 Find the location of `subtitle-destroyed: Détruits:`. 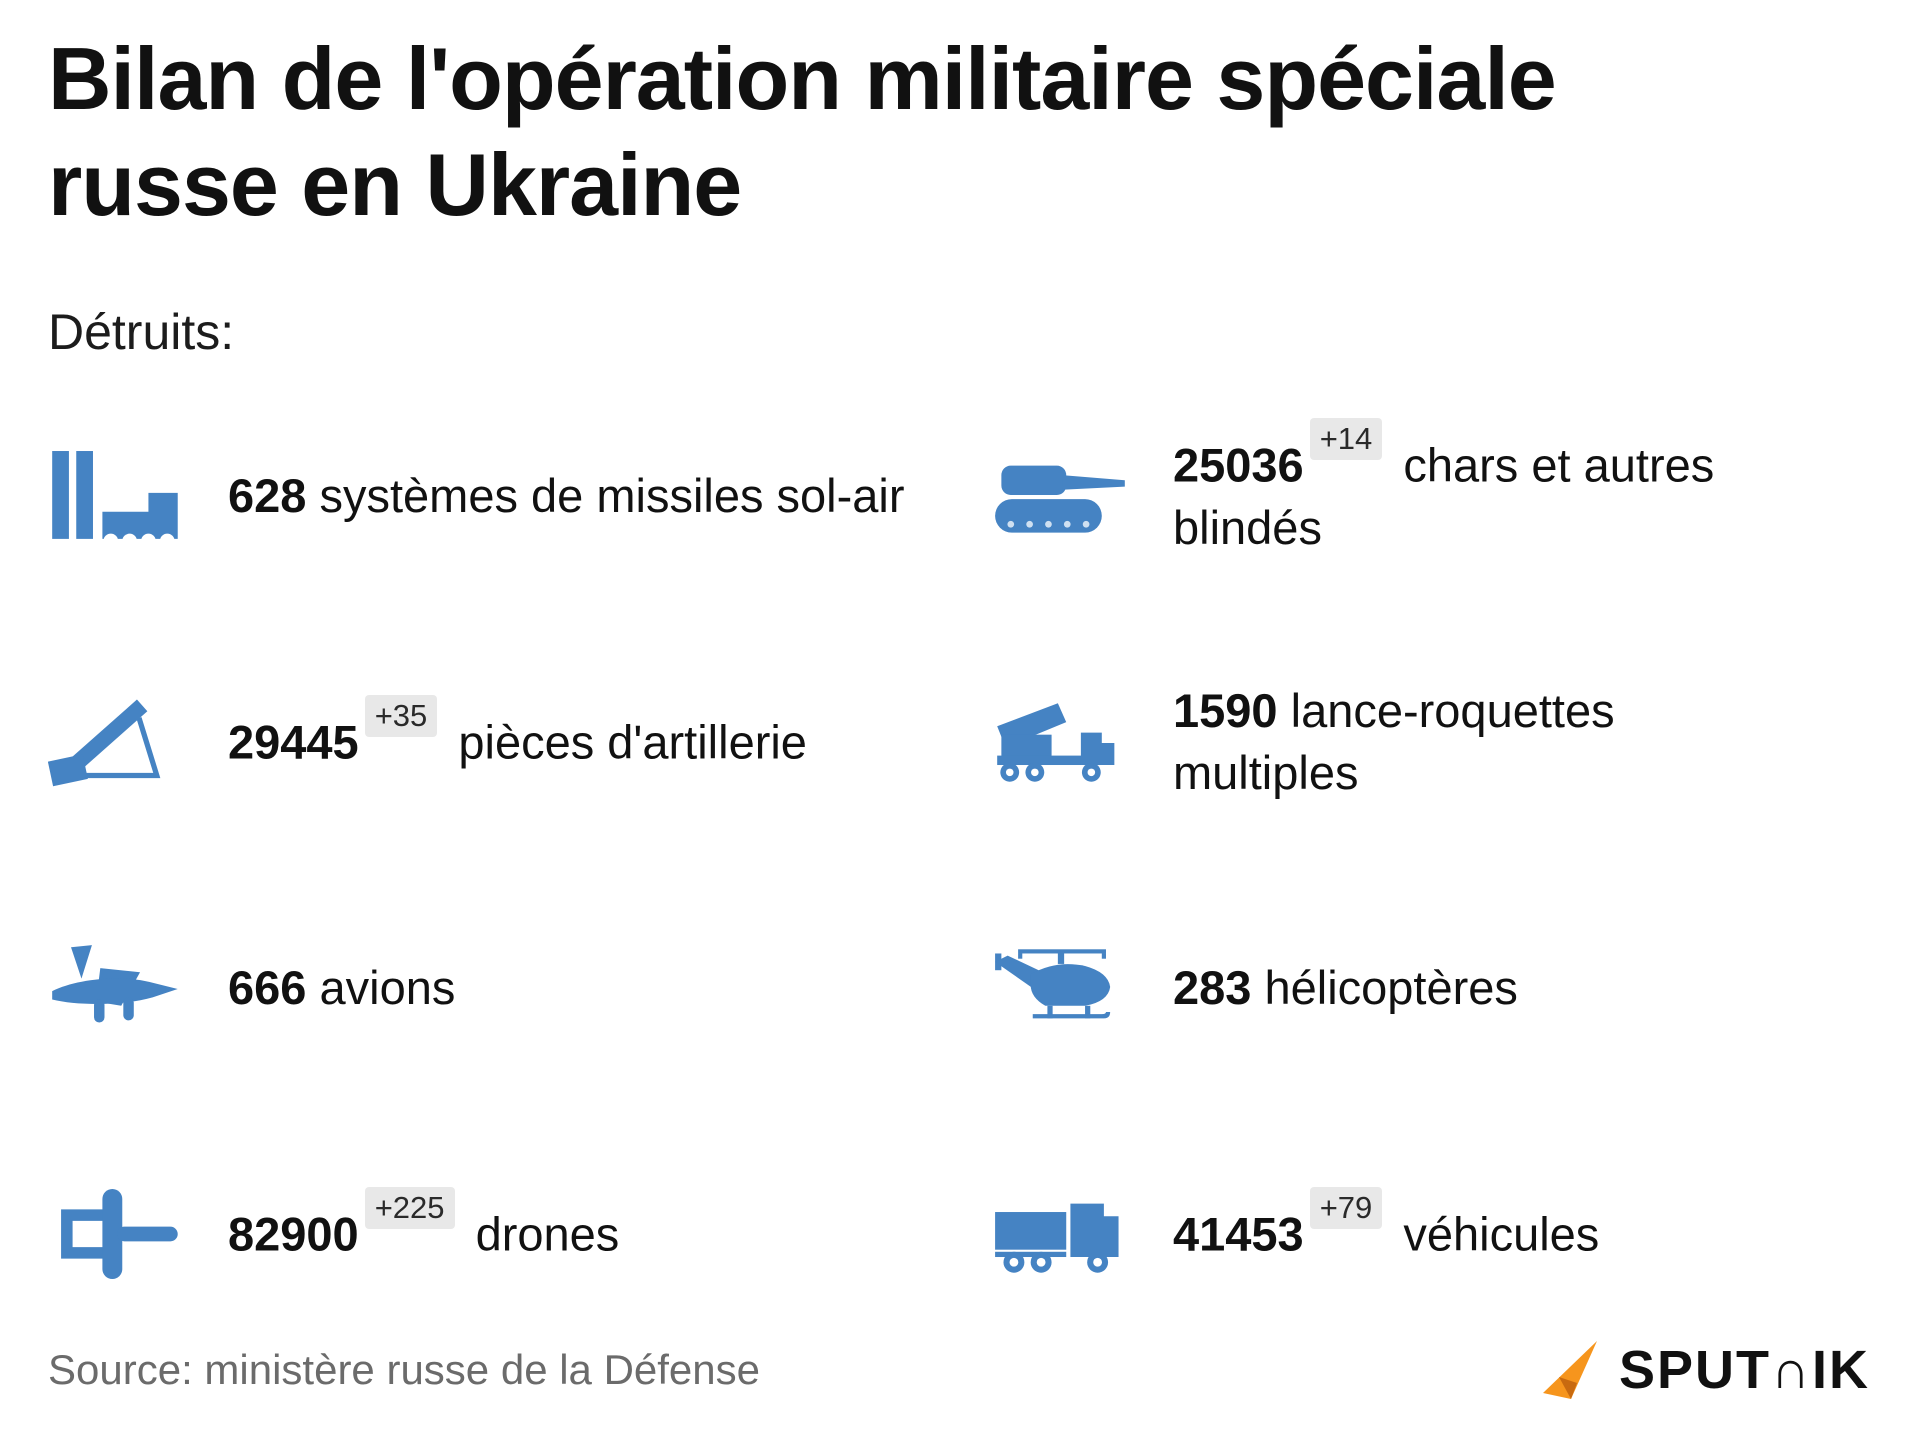

subtitle-destroyed: Détruits: is located at coordinates (141, 332).